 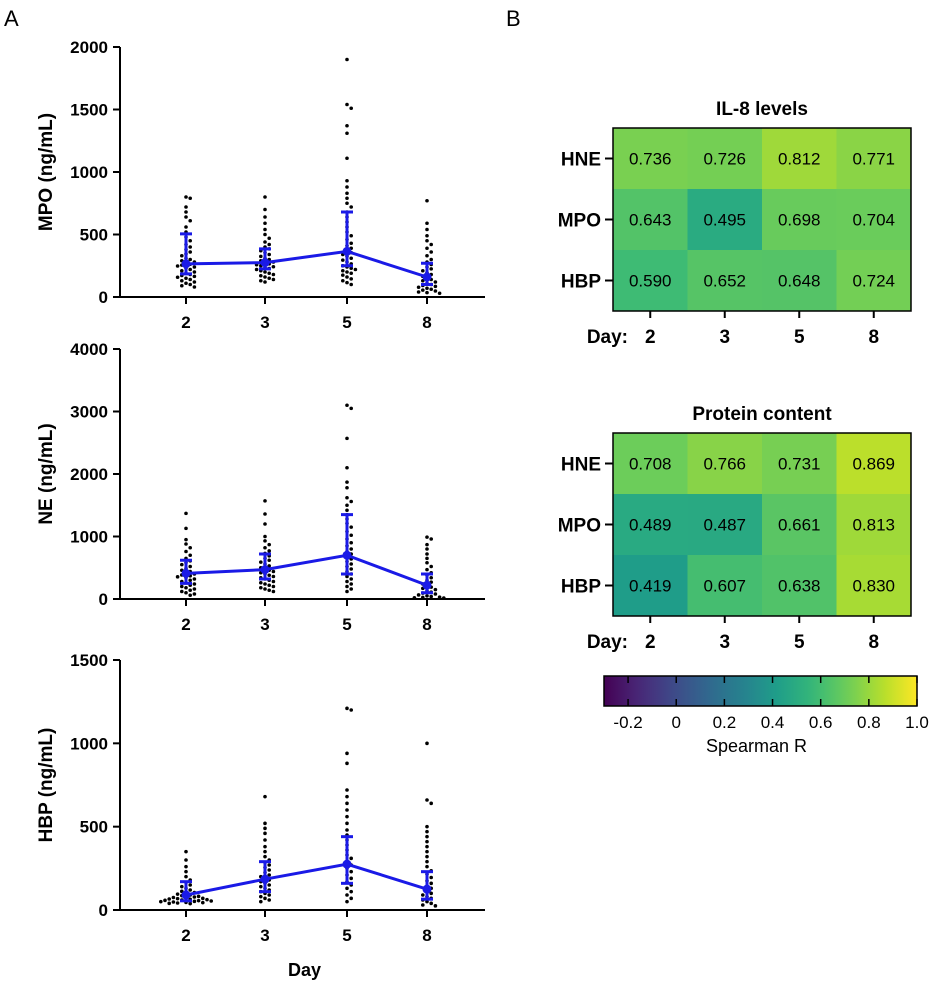 What do you see at coordinates (773, 722) in the screenshot?
I see `colorbar-tick-label: 0.4` at bounding box center [773, 722].